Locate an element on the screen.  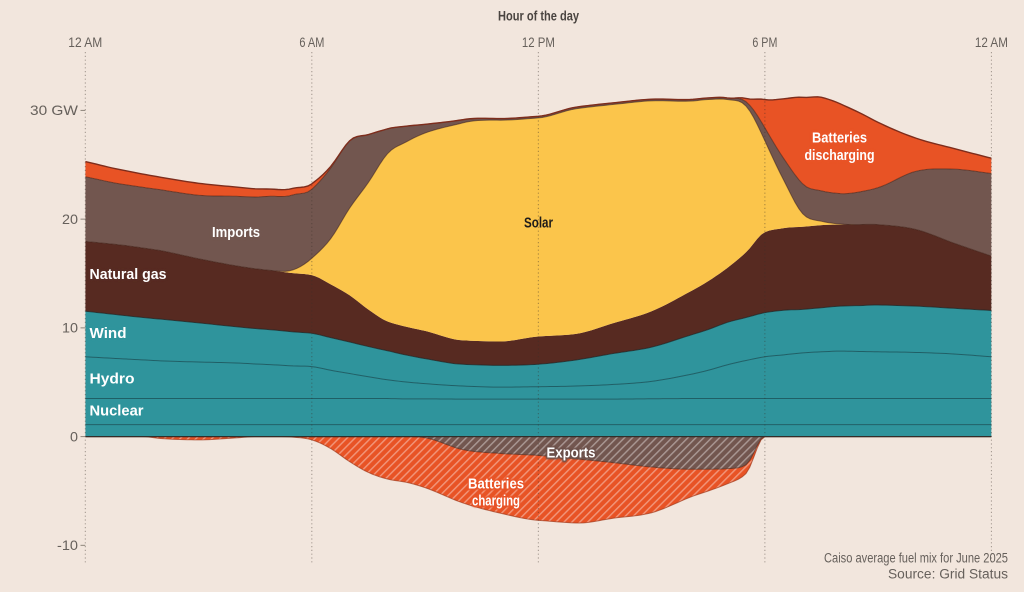
x-axis-title: Hour of the day is located at coordinates (538, 16).